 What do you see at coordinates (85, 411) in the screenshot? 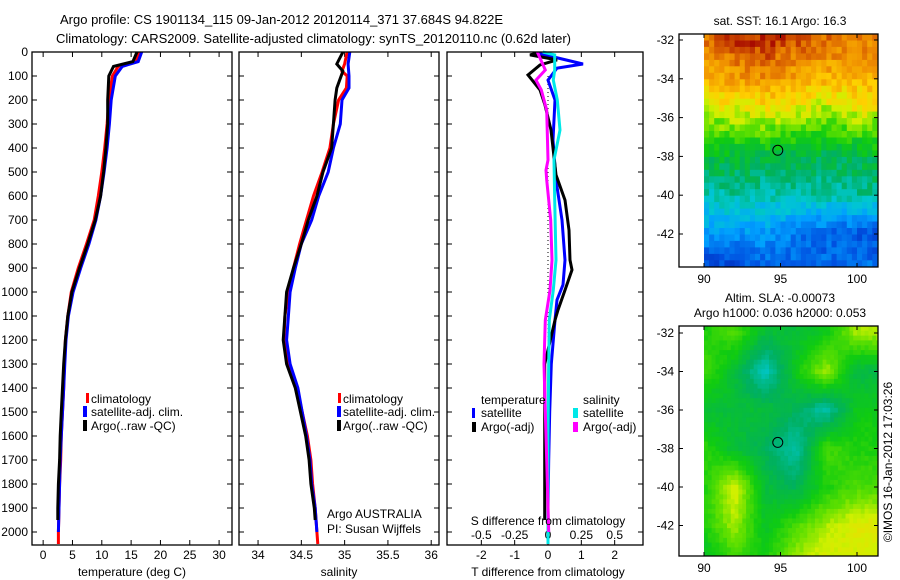
I see `legend-swatch-satellite` at bounding box center [85, 411].